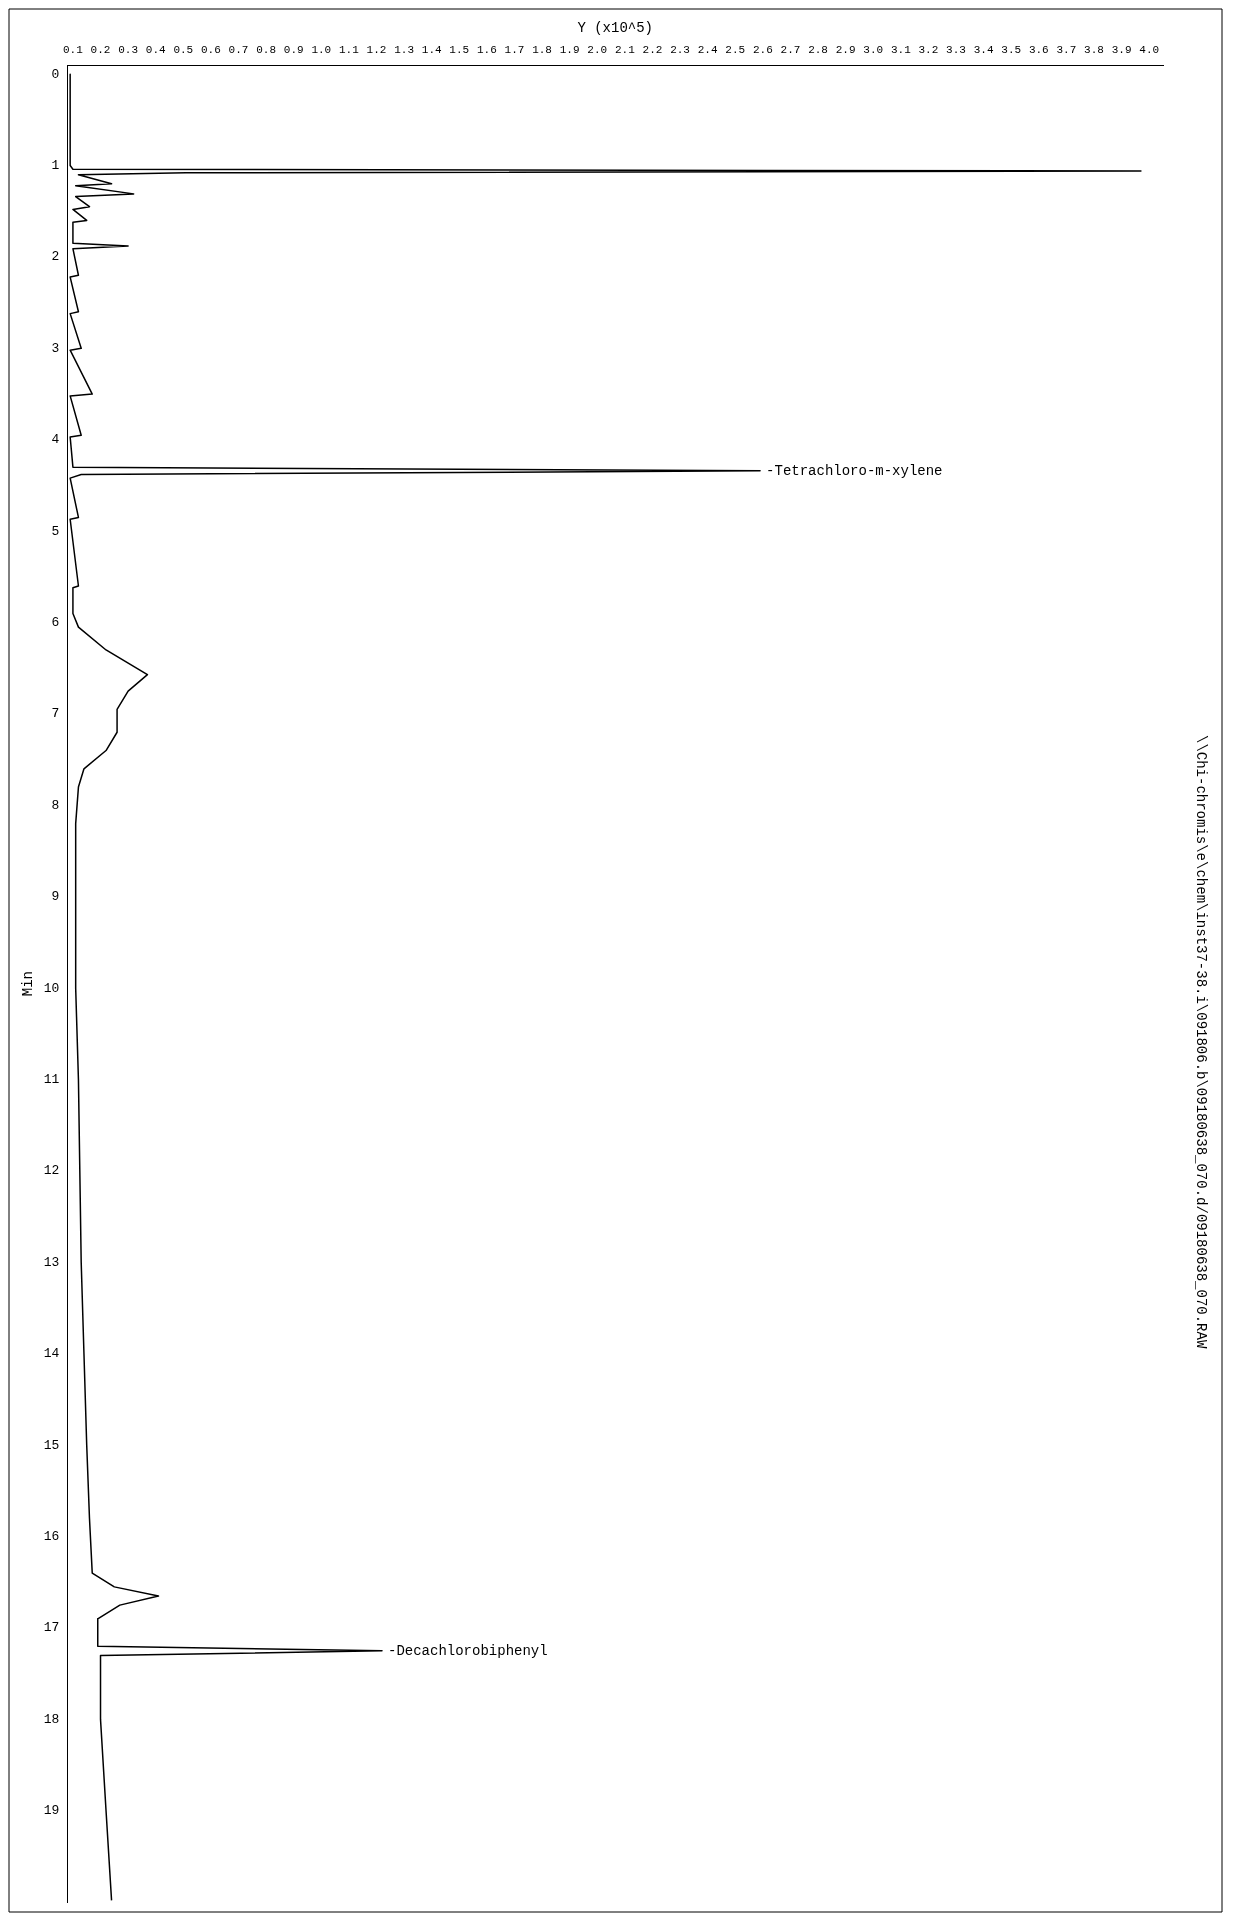 Image resolution: width=1233 pixels, height=1923 pixels. What do you see at coordinates (55, 714) in the screenshot?
I see `y-tick-label: 7` at bounding box center [55, 714].